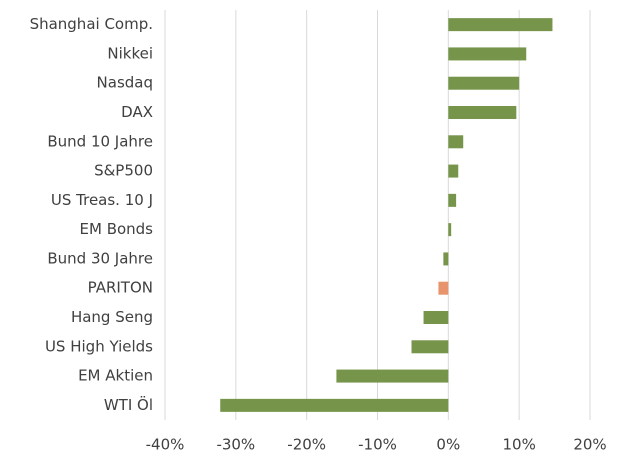 The image size is (619, 454). Describe the element at coordinates (120, 288) in the screenshot. I see `y-tick-label: PARITON` at that location.